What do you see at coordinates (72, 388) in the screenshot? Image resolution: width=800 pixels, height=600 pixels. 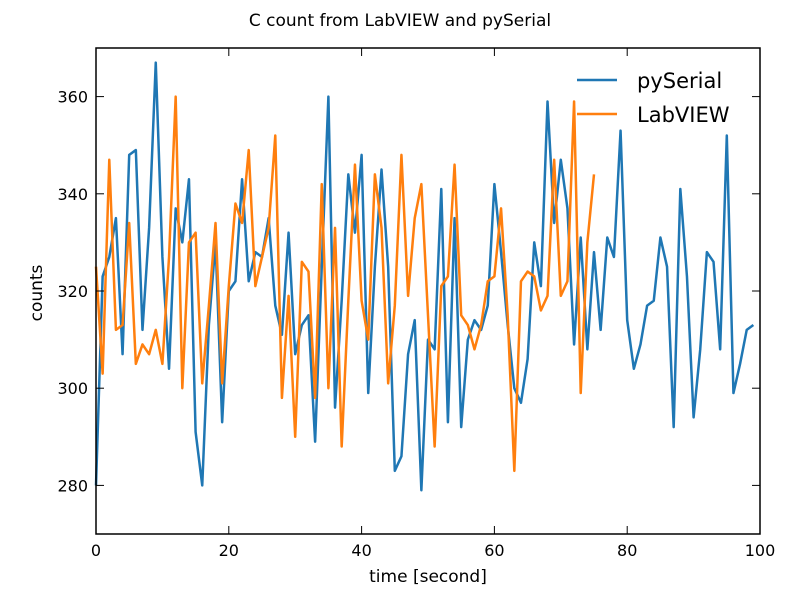 I see `y-tick-label: 300` at bounding box center [72, 388].